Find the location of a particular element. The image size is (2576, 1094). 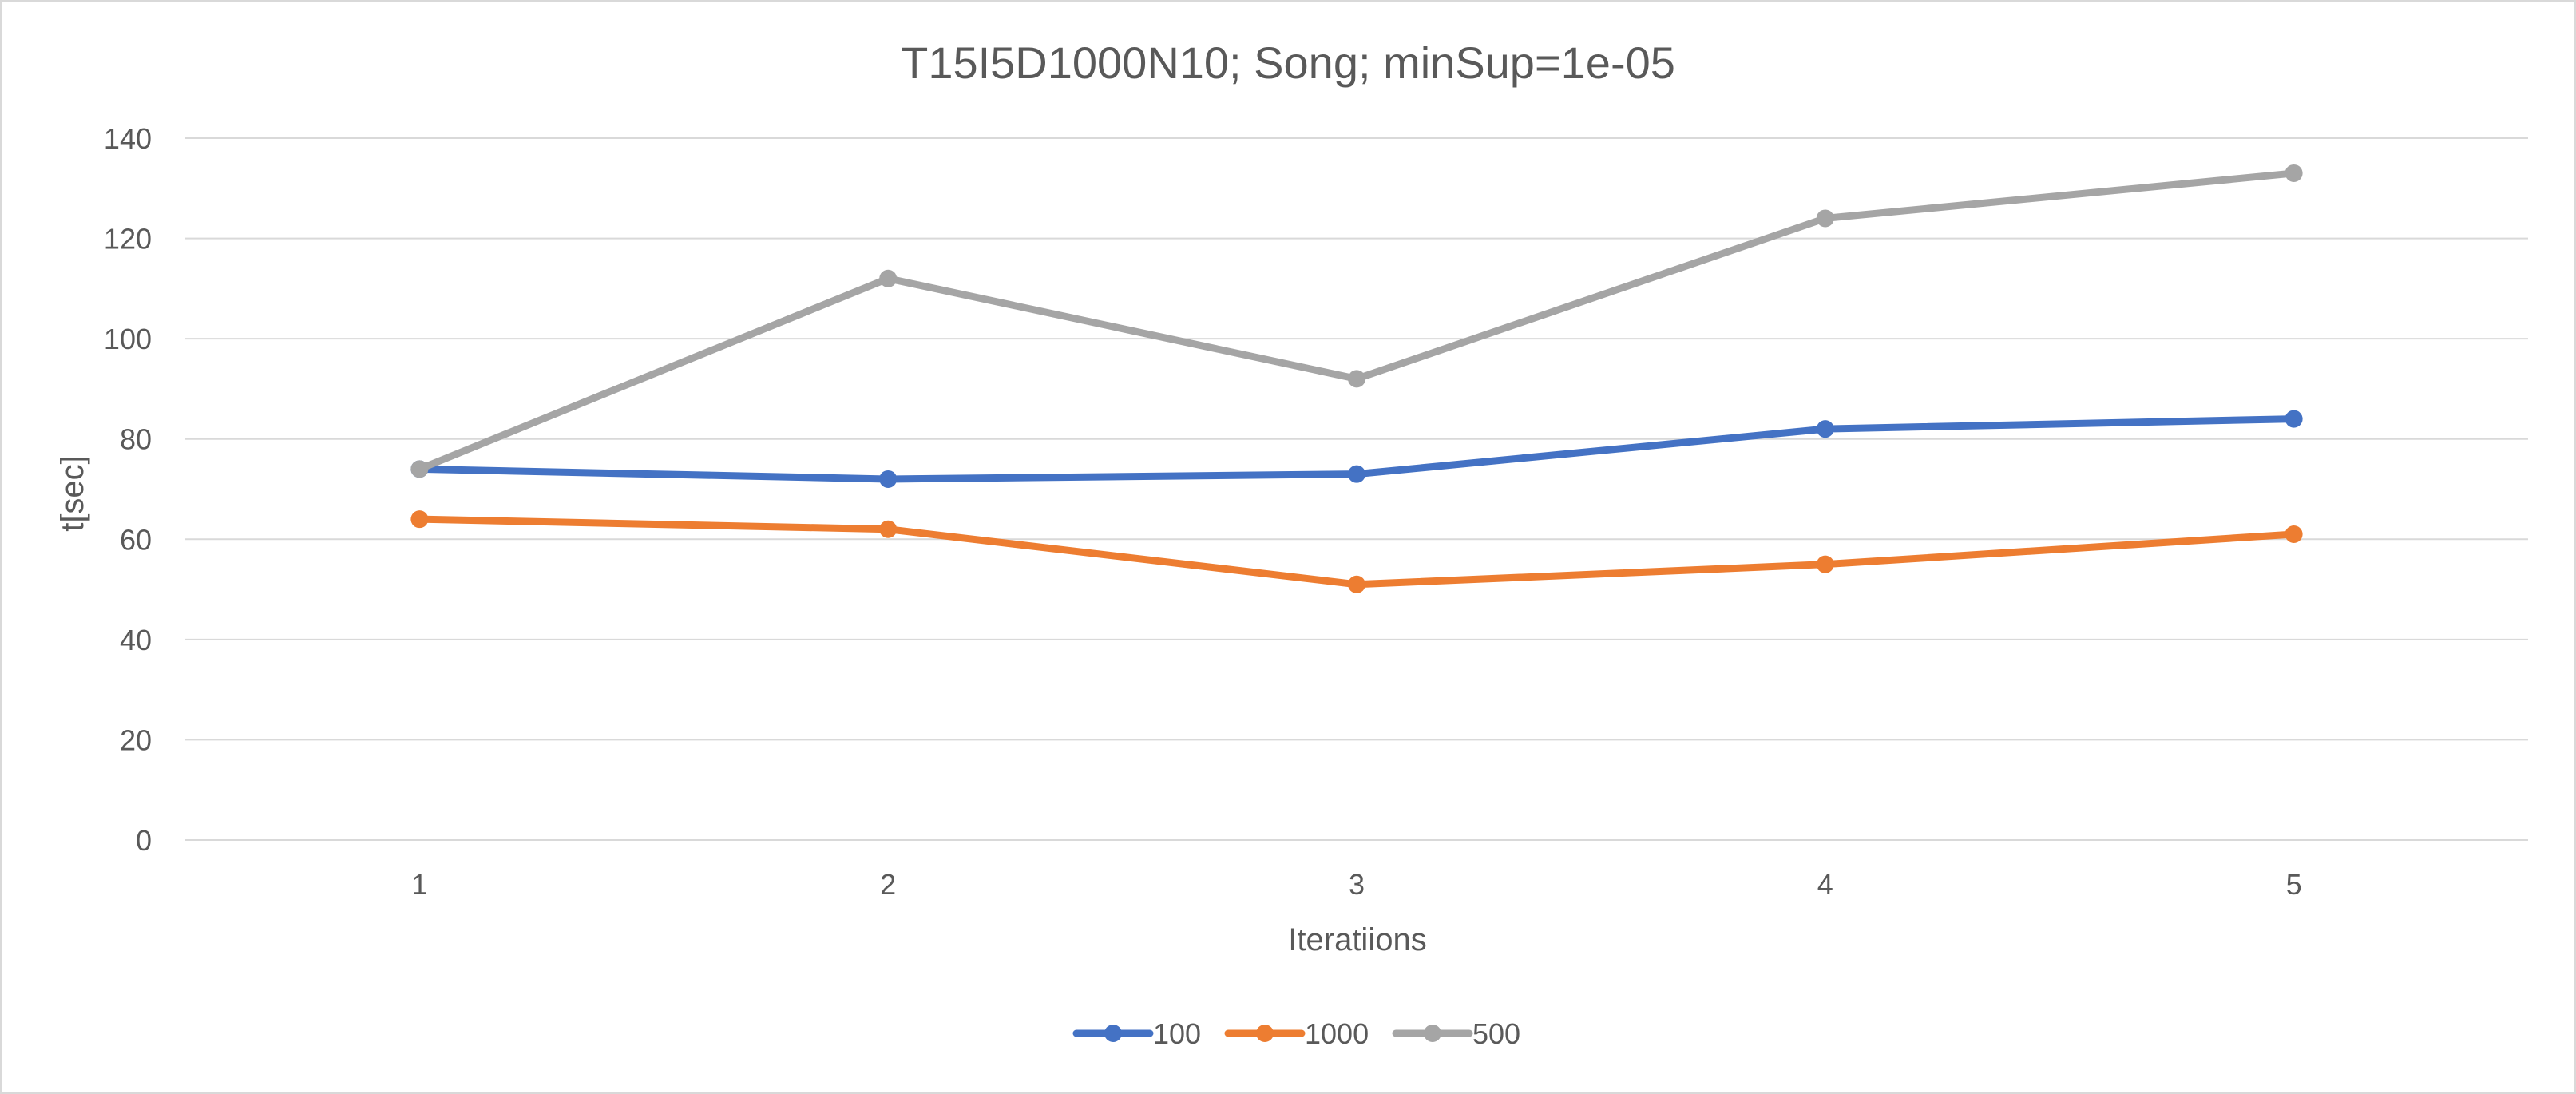

y-tick-label: 100 is located at coordinates (128, 339).